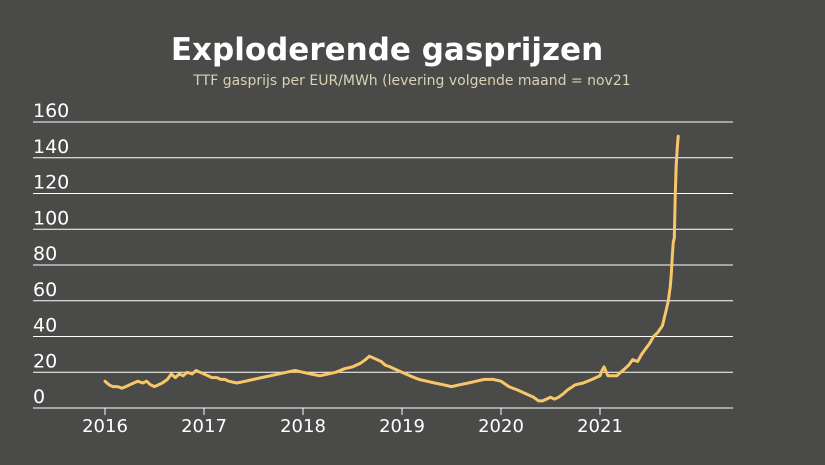  I want to click on y-tick-label-80: 80, so click(45, 254).